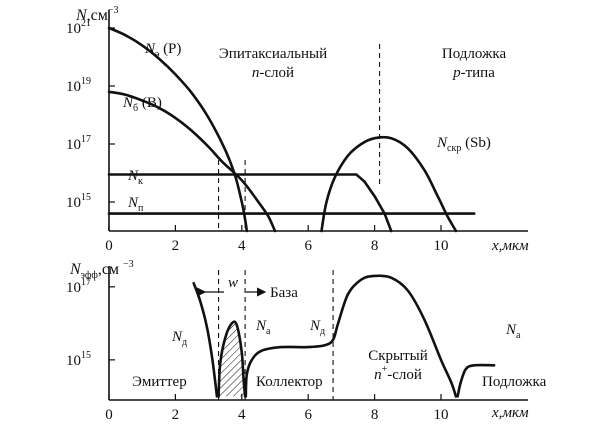  I want to click on label-ne: Nэ (P), so click(162, 50).